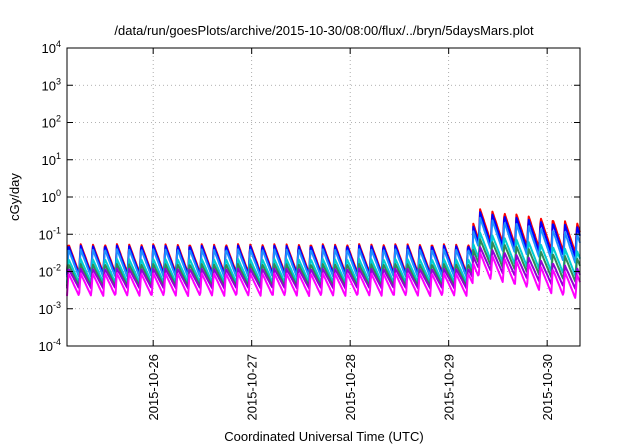 The width and height of the screenshot is (640, 448). I want to click on x-tick-label: 2015-10-26, so click(153, 387).